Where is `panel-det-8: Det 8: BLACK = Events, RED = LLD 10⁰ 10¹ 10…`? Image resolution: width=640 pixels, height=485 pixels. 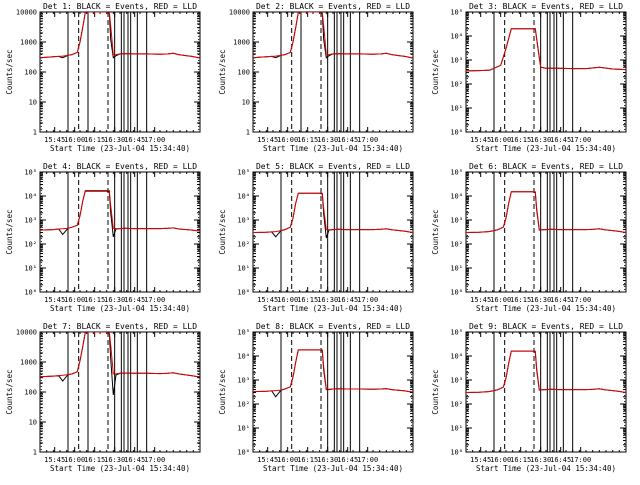
panel-det-8: Det 8: BLACK = Events, RED = LLD 10⁰ 10¹ 10… is located at coordinates (316, 397).